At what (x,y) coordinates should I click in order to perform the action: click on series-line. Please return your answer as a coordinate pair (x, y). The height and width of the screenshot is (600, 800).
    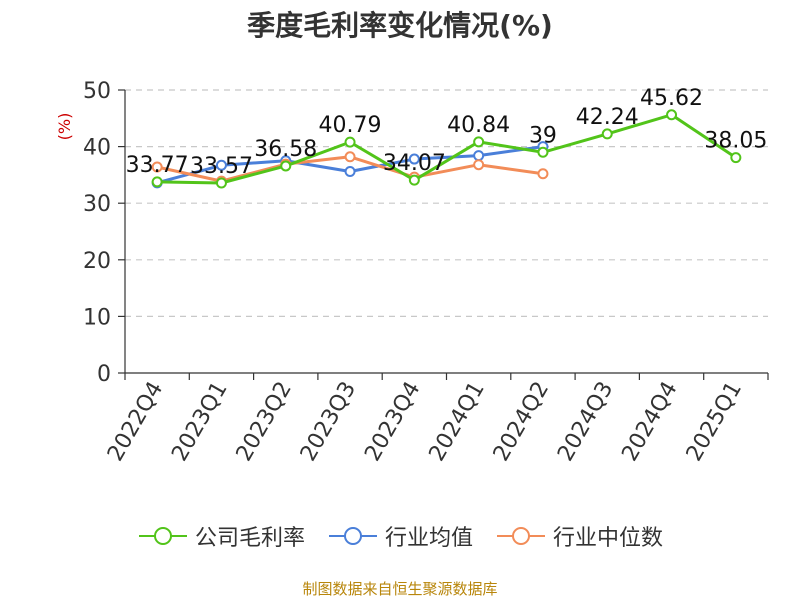
    Looking at the image, I should click on (447, 149).